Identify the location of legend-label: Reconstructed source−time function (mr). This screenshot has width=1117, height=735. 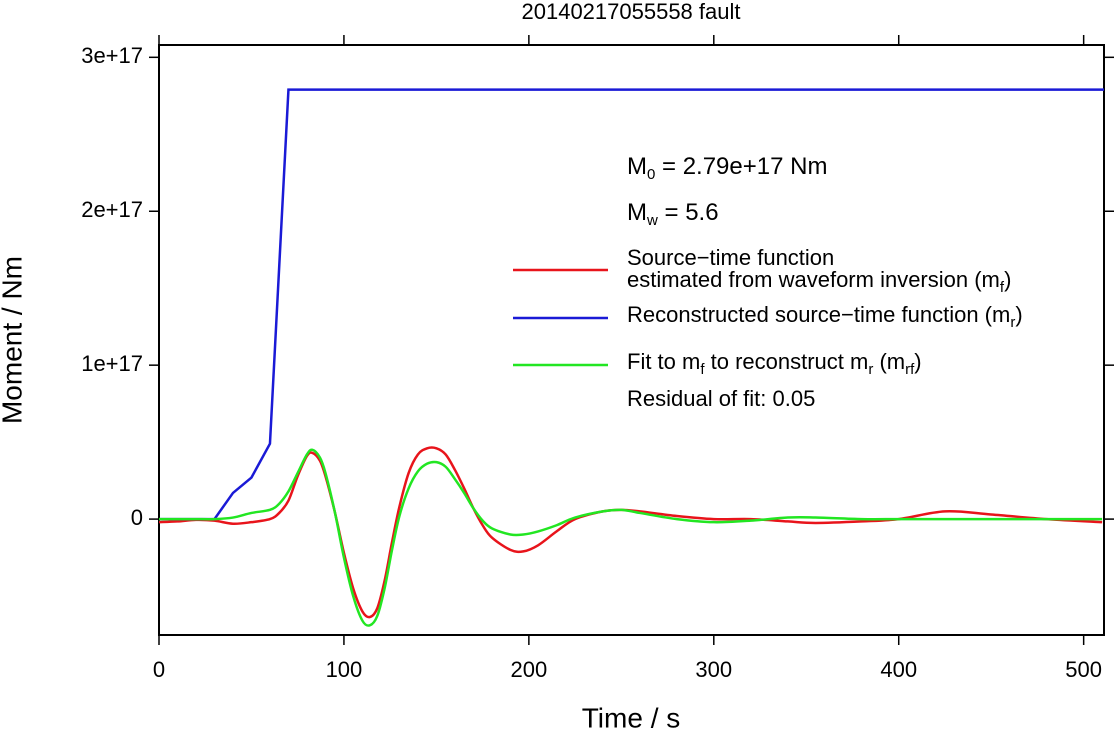
(825, 316).